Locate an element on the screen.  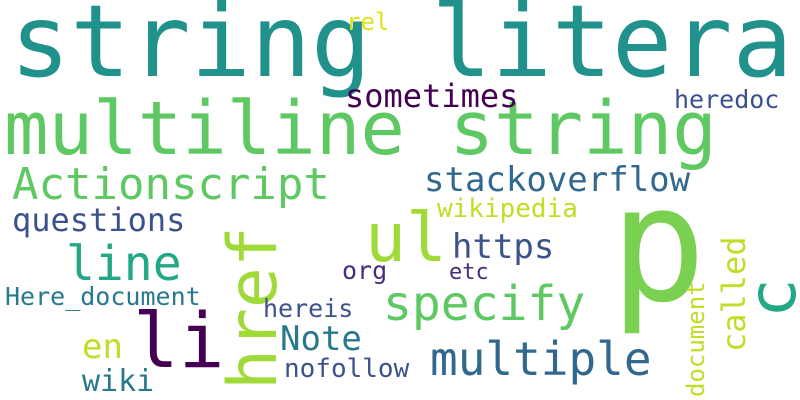
word-multiple: multiple is located at coordinates (541, 359).